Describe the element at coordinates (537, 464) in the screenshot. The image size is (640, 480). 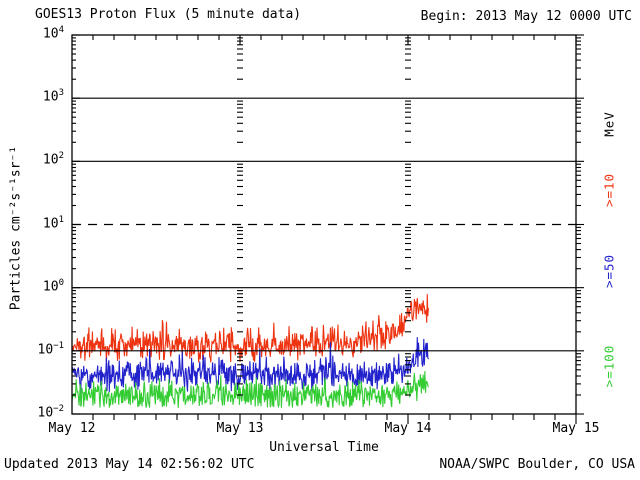
I see `source-credit: NOAA/SWPC Boulder, CO USA` at that location.